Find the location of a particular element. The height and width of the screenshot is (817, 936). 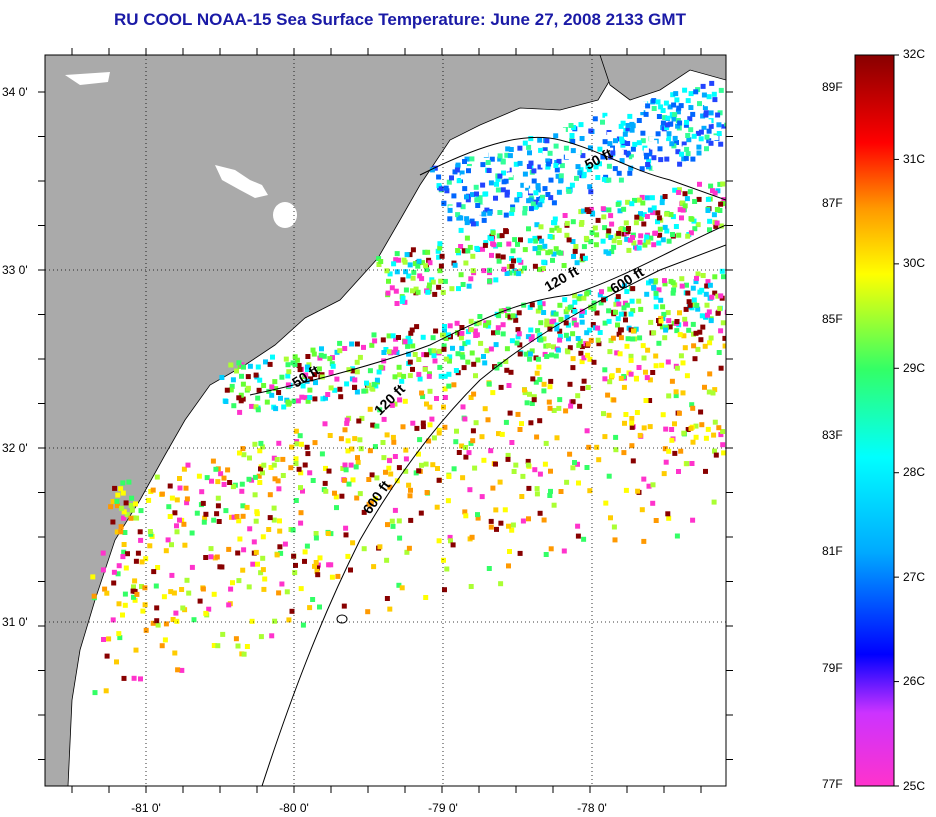

lon-label-79: -79 0' is located at coordinates (443, 808).